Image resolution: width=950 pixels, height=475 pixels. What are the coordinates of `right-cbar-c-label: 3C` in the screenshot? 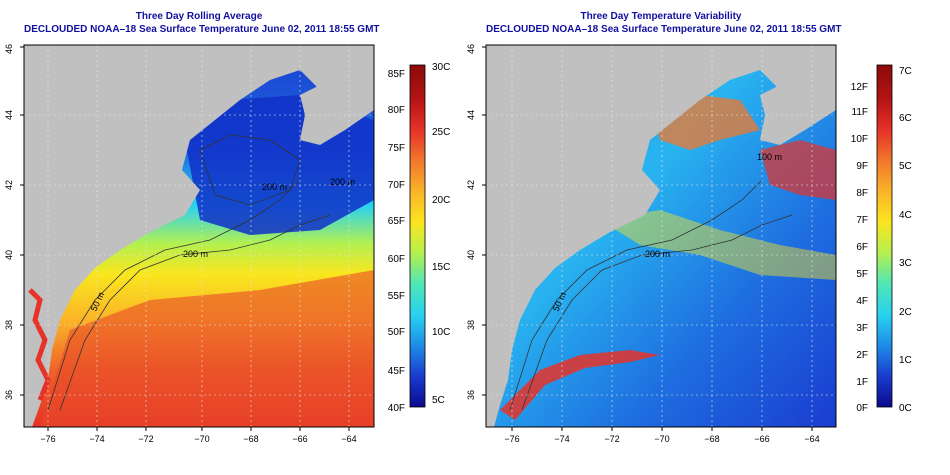 It's located at (905, 263).